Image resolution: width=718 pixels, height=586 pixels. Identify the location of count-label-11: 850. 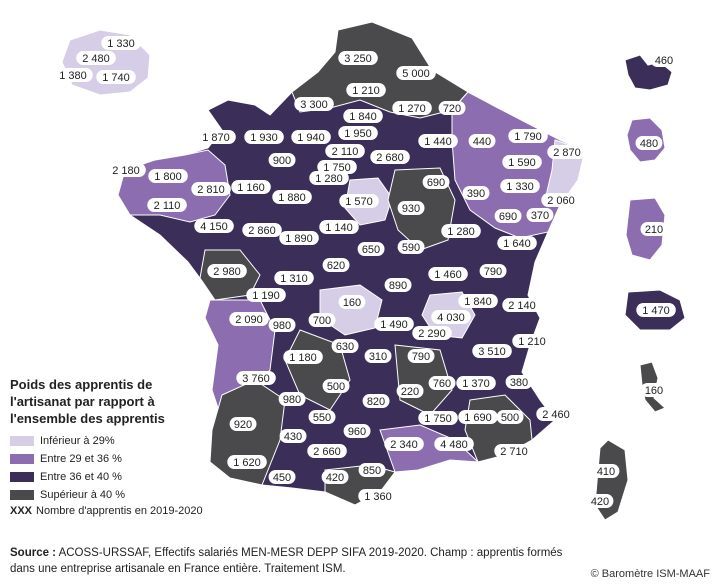
(372, 470).